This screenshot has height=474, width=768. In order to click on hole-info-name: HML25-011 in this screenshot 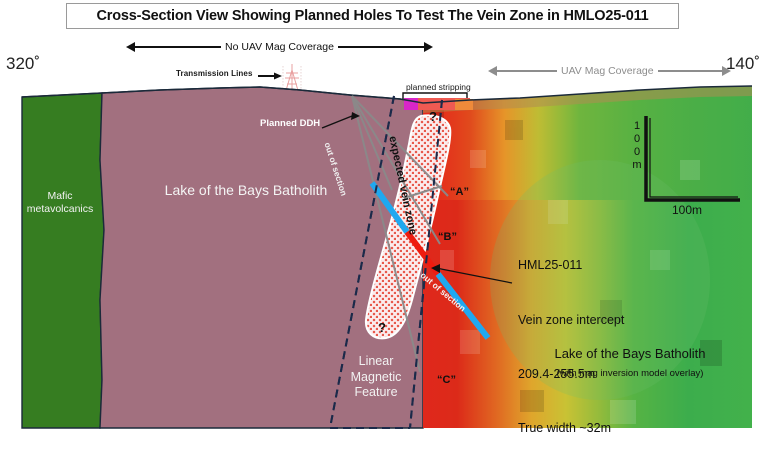, I will do `click(550, 265)`.